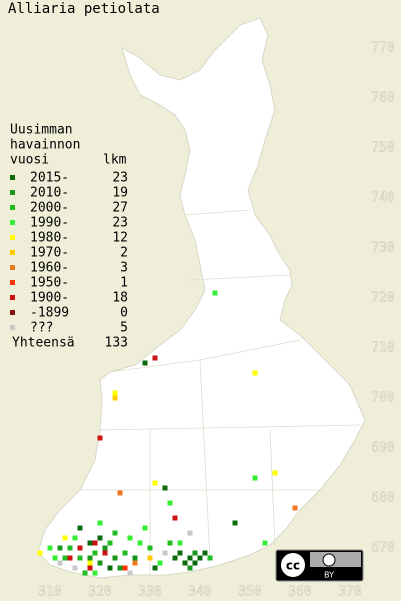 The width and height of the screenshot is (401, 601). I want to click on cc-icon: cc, so click(293, 566).